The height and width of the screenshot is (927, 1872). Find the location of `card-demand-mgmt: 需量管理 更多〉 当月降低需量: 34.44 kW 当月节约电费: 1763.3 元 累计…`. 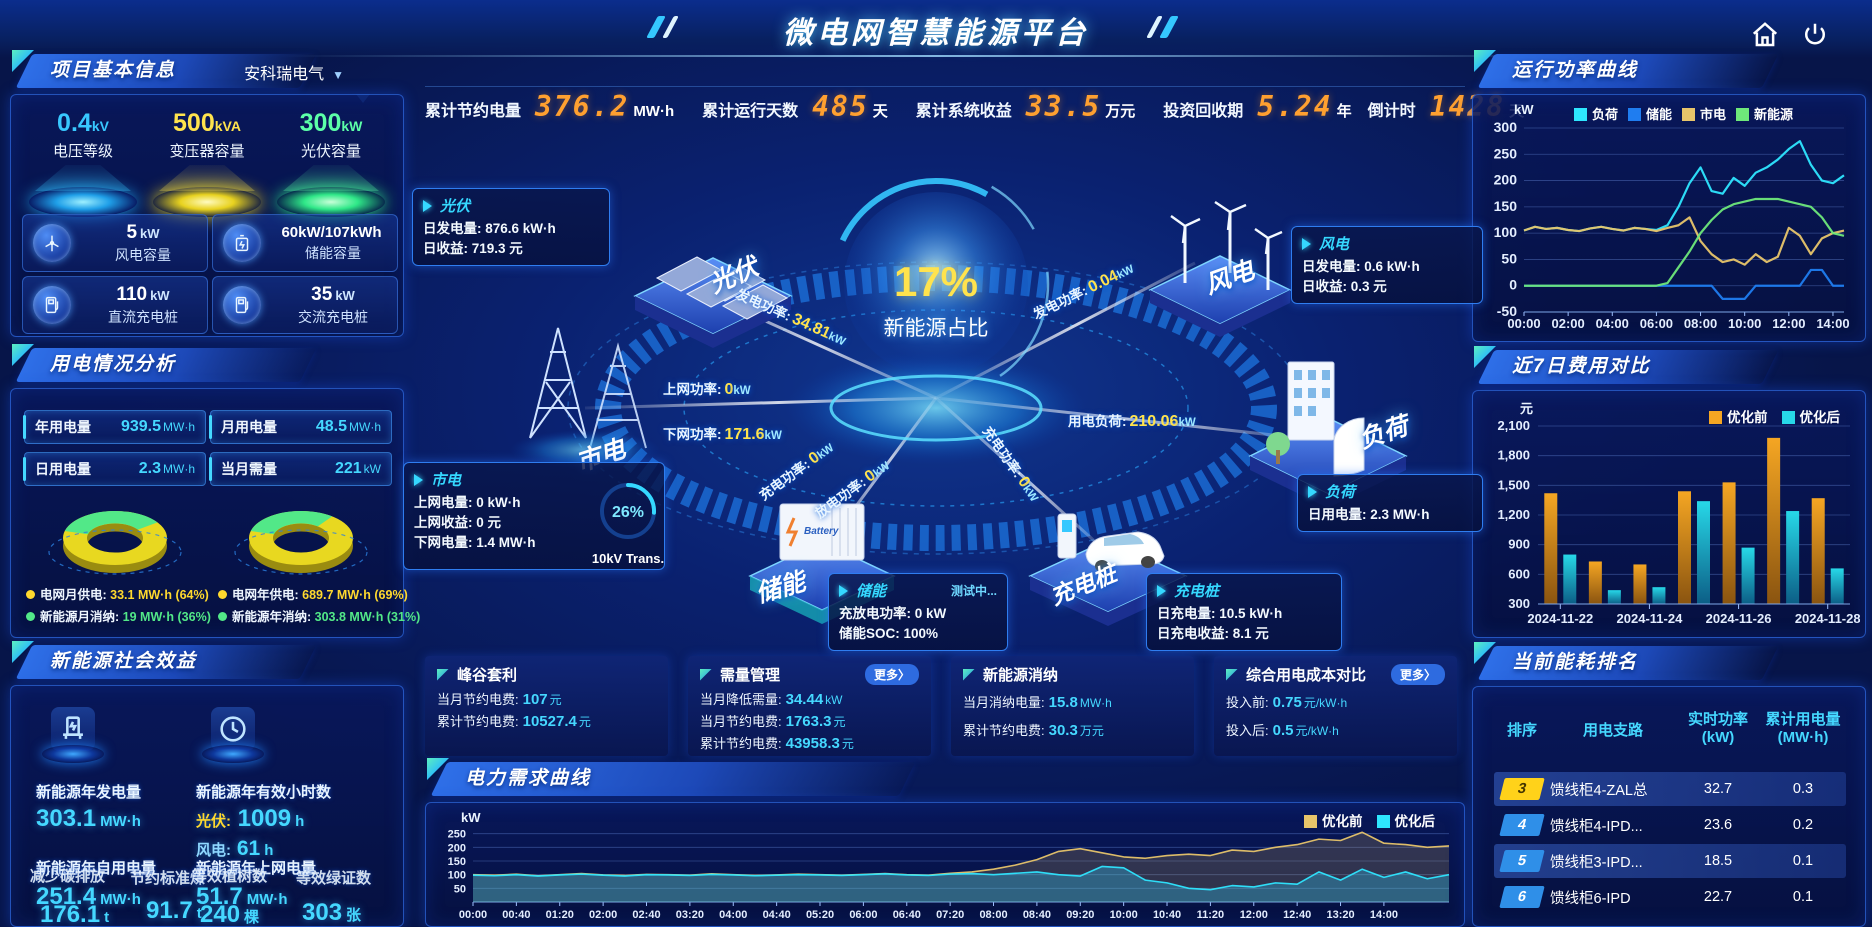

card-demand-mgmt: 需量管理 更多〉 当月降低需量: 34.44 kW 当月节约电费: 1763.3 元 累计… is located at coordinates (809, 706).